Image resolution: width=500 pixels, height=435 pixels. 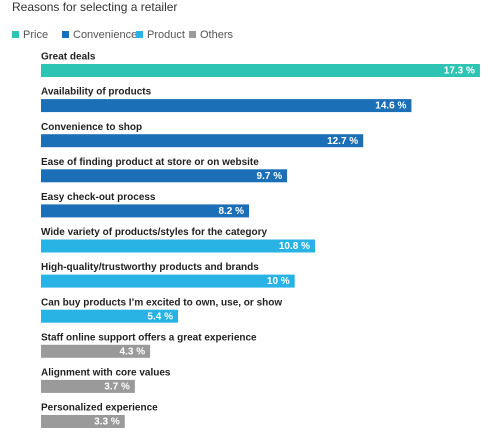 What do you see at coordinates (217, 35) in the screenshot?
I see `legend-label: Others` at bounding box center [217, 35].